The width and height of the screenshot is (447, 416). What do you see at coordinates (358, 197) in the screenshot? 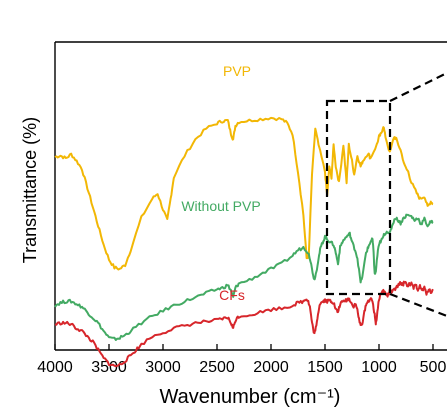
I see `zoom-dashed-box` at bounding box center [358, 197].